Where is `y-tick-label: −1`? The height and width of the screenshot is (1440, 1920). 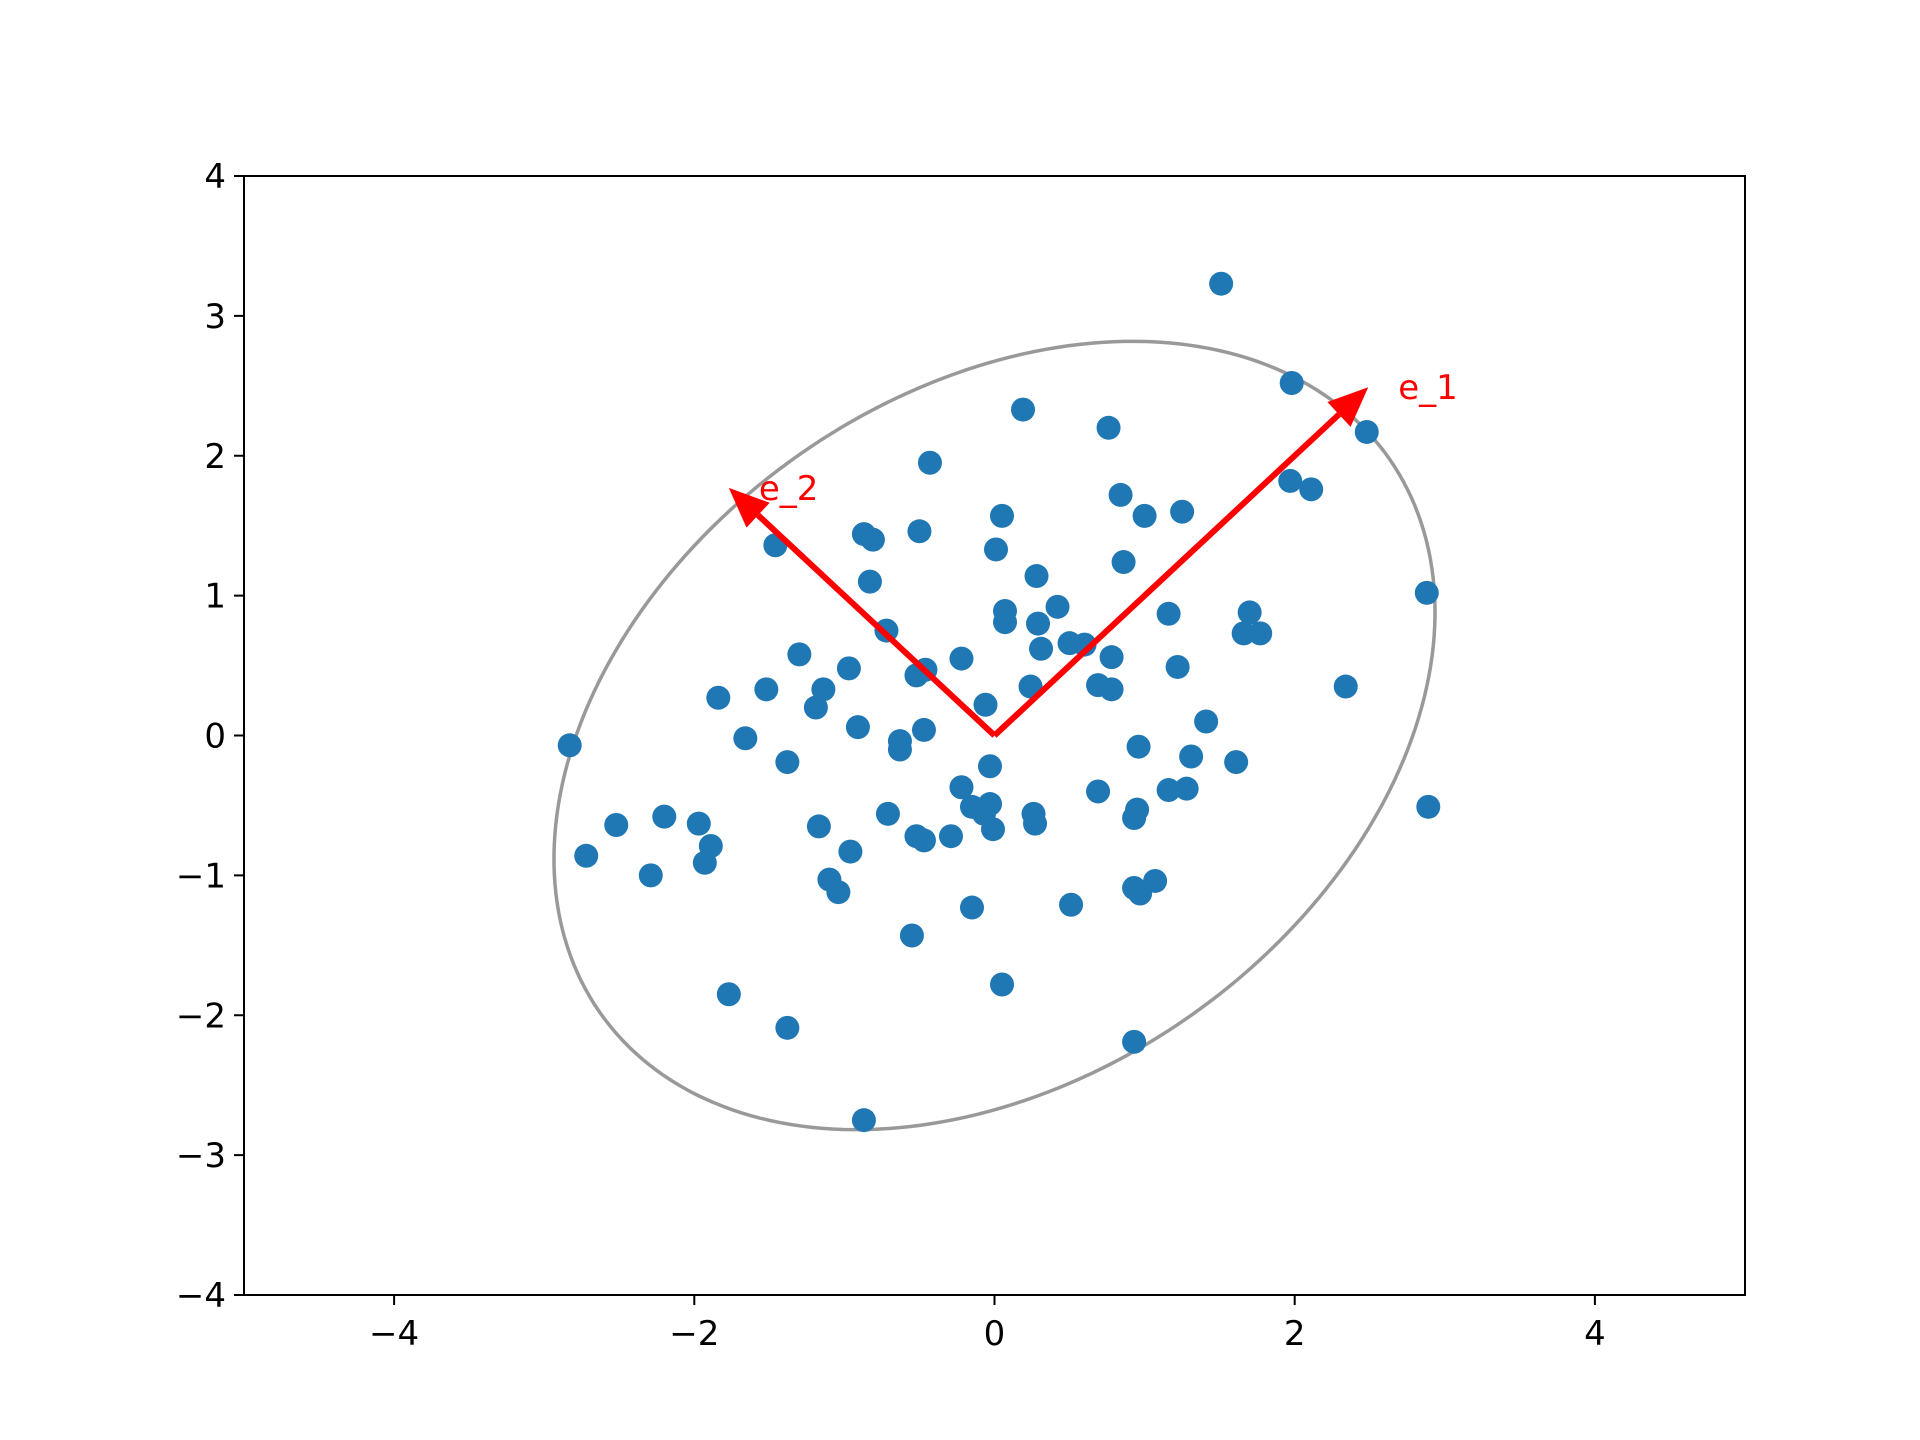 y-tick-label: −1 is located at coordinates (201, 876).